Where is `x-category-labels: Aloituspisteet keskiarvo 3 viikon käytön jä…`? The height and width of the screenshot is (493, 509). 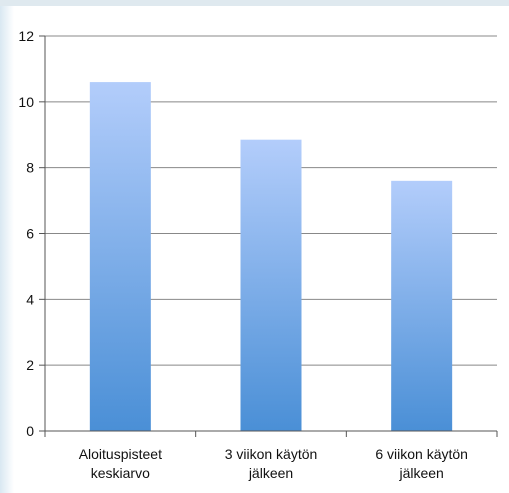
x-category-labels: Aloituspisteet keskiarvo 3 viikon käytön jä… is located at coordinates (273, 463).